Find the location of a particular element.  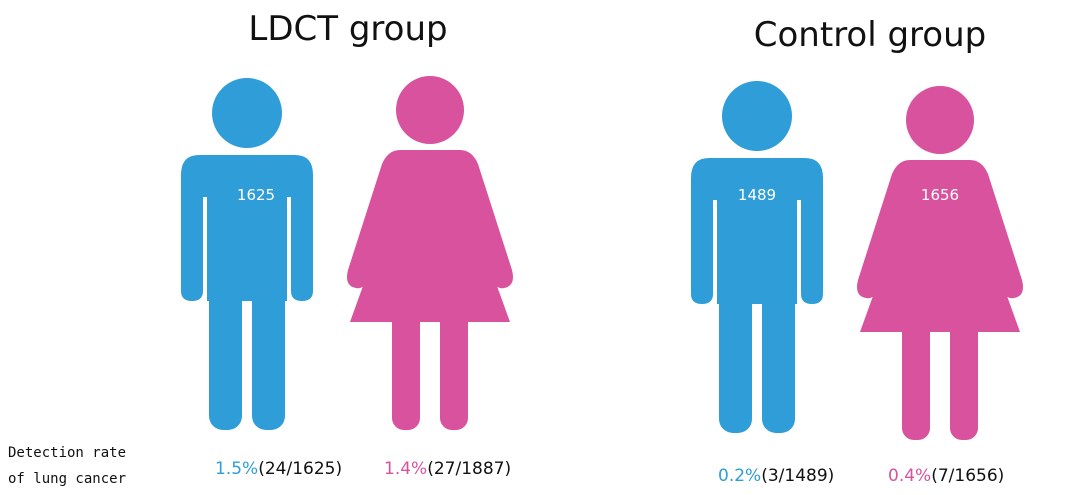

count: 1656 is located at coordinates (940, 195).